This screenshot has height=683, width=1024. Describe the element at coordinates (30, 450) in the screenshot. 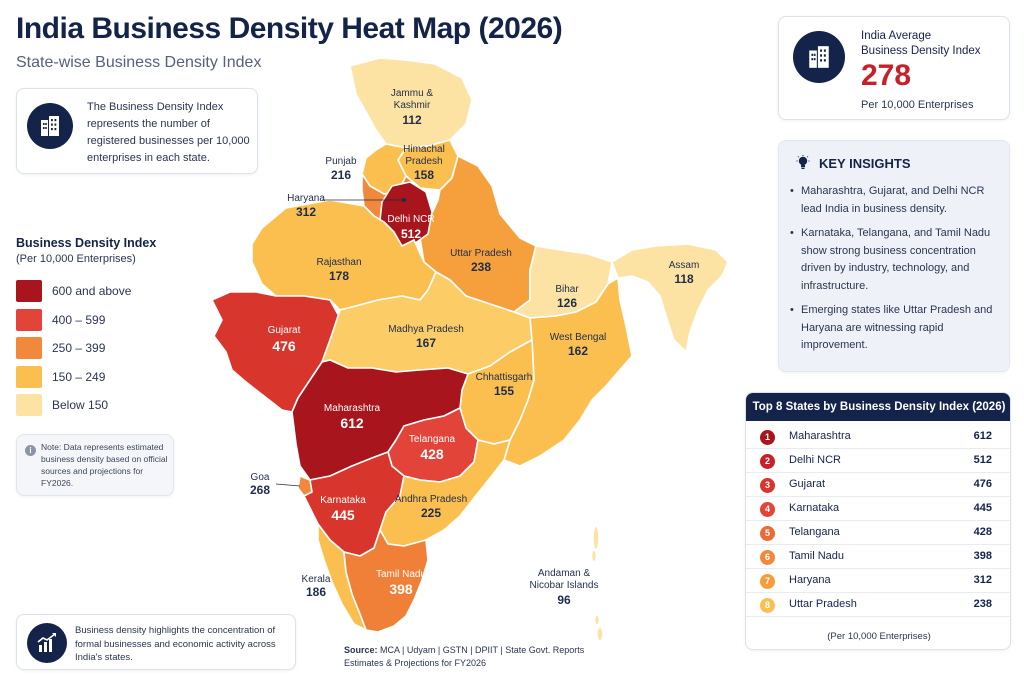

I see `info-icon: i` at that location.